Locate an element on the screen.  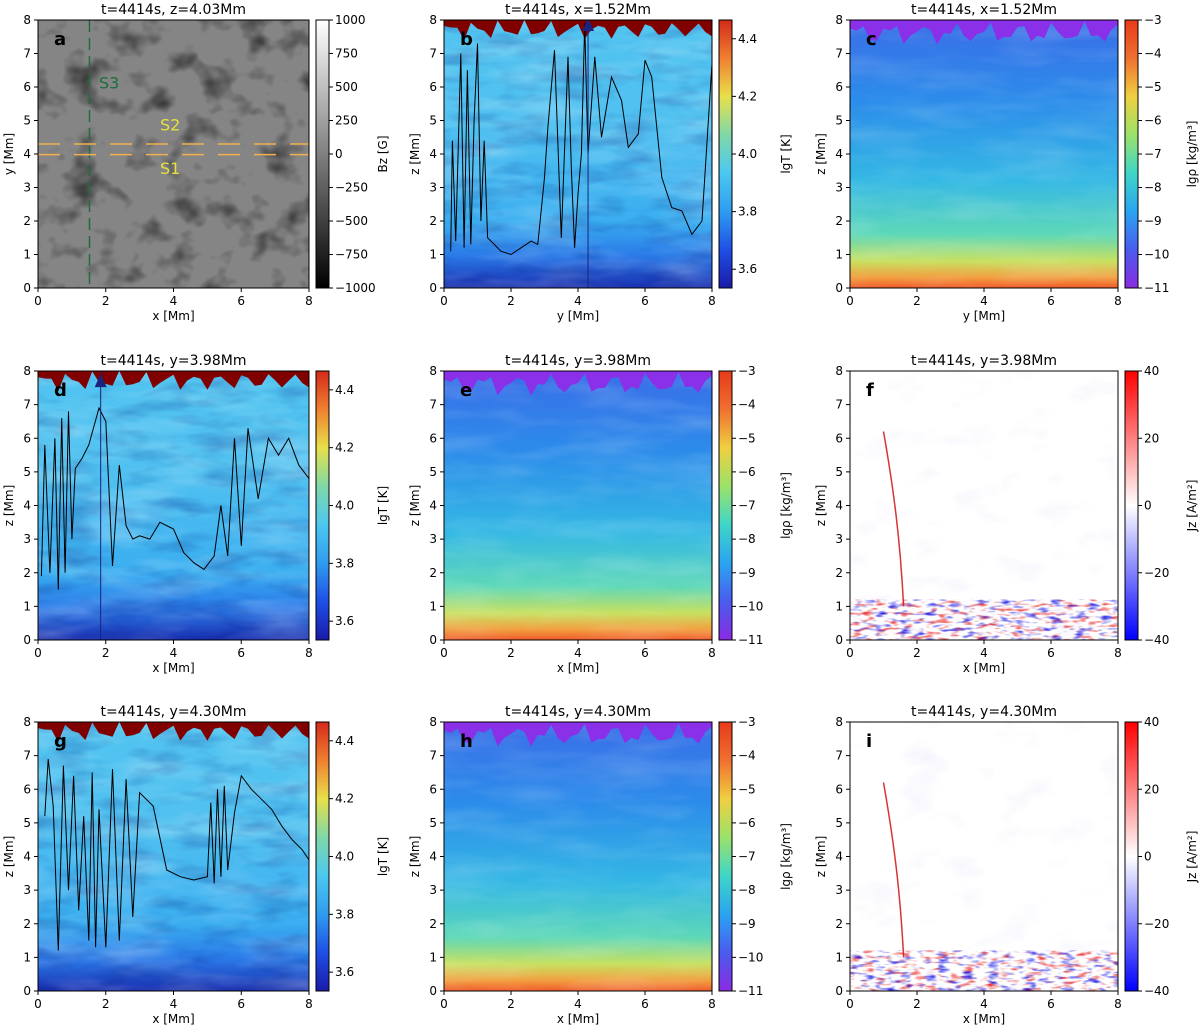
colorbar-tick-label: −10 is located at coordinates (1156, 255).